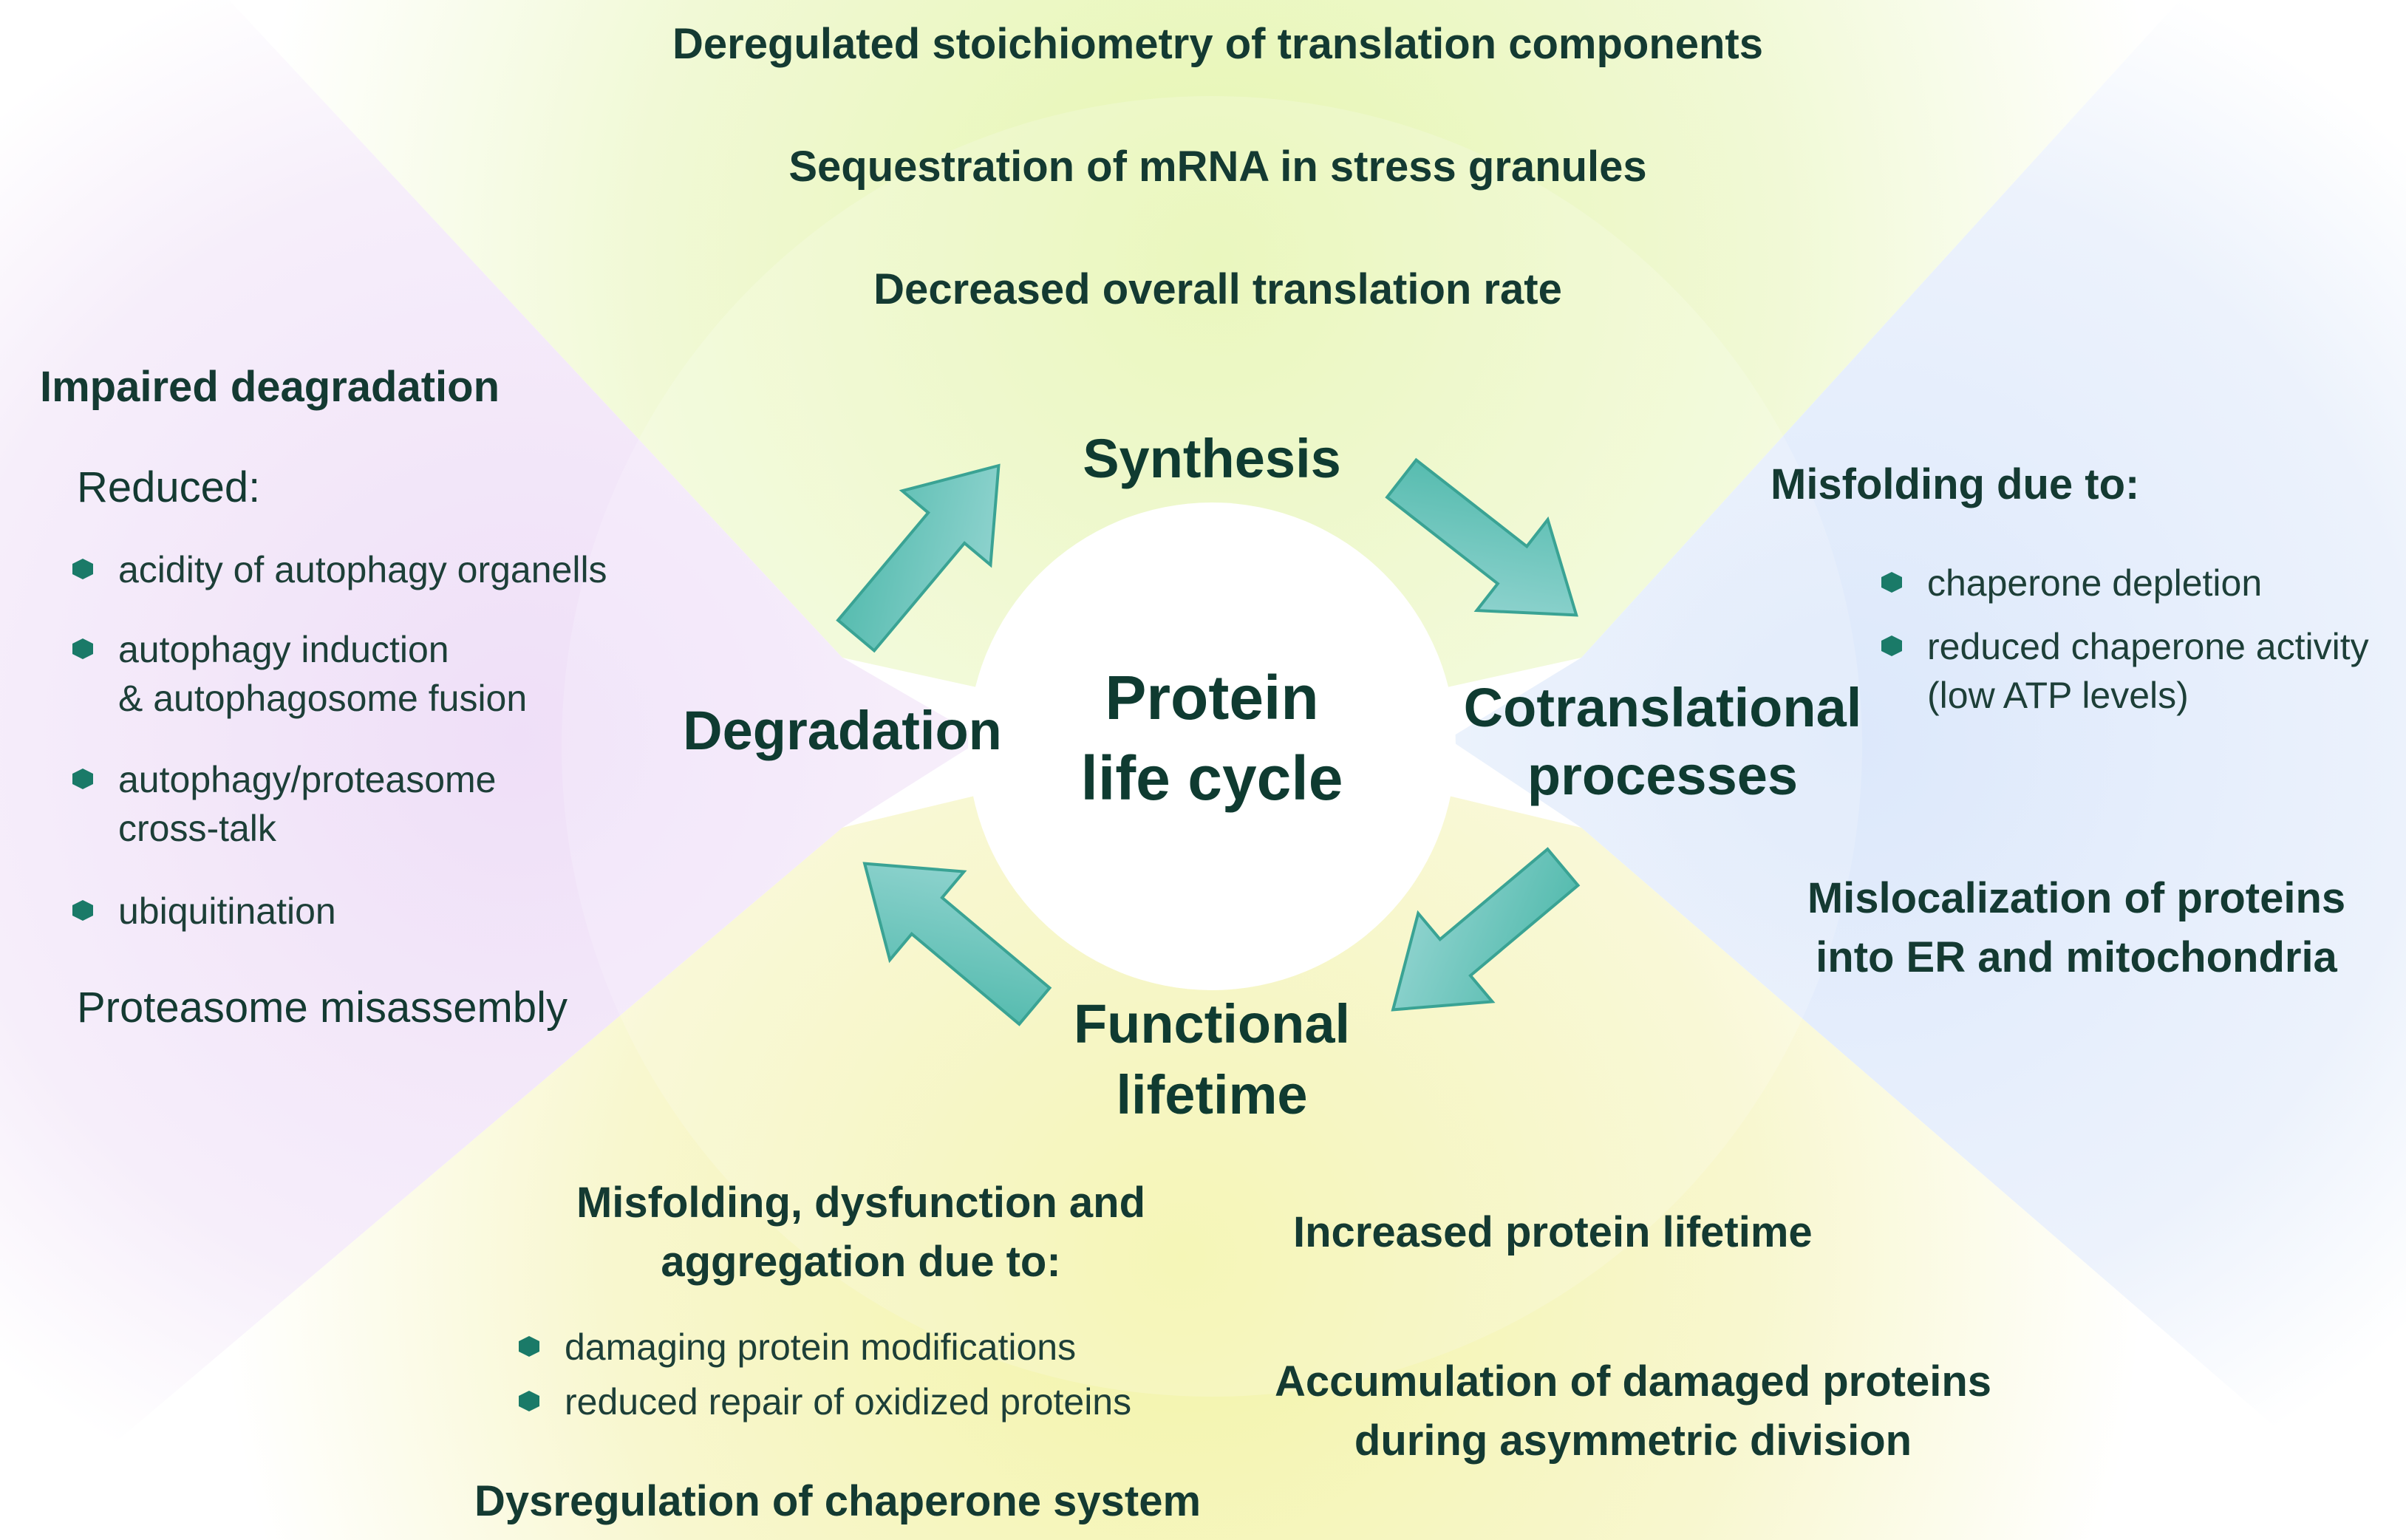 The image size is (2406, 1540). Describe the element at coordinates (1212, 738) in the screenshot. I see `center-title: Protein life cycle` at that location.